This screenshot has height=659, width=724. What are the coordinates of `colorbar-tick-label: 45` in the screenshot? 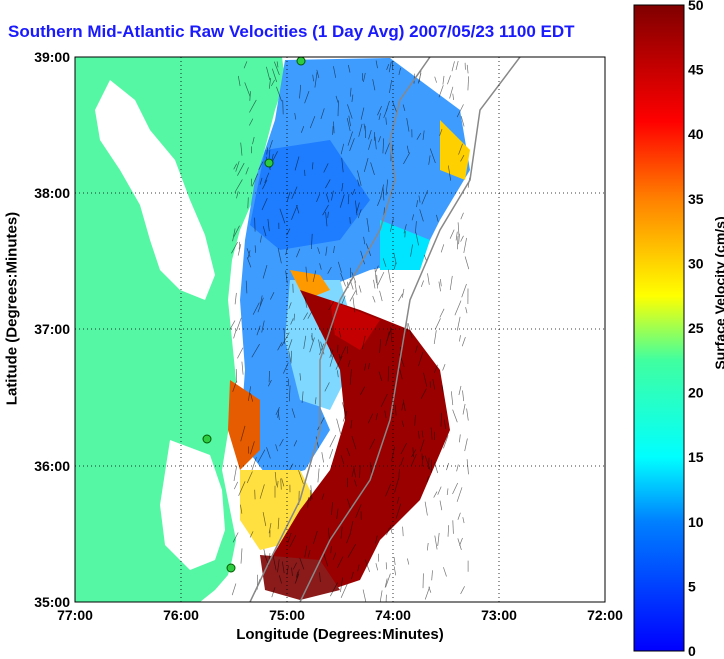 It's located at (696, 70).